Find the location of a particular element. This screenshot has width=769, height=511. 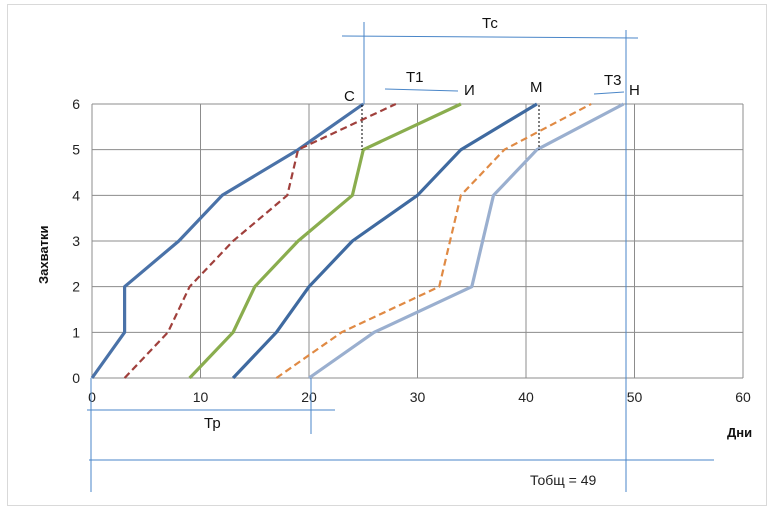

tc-dimension-line is located at coordinates (490, 37).